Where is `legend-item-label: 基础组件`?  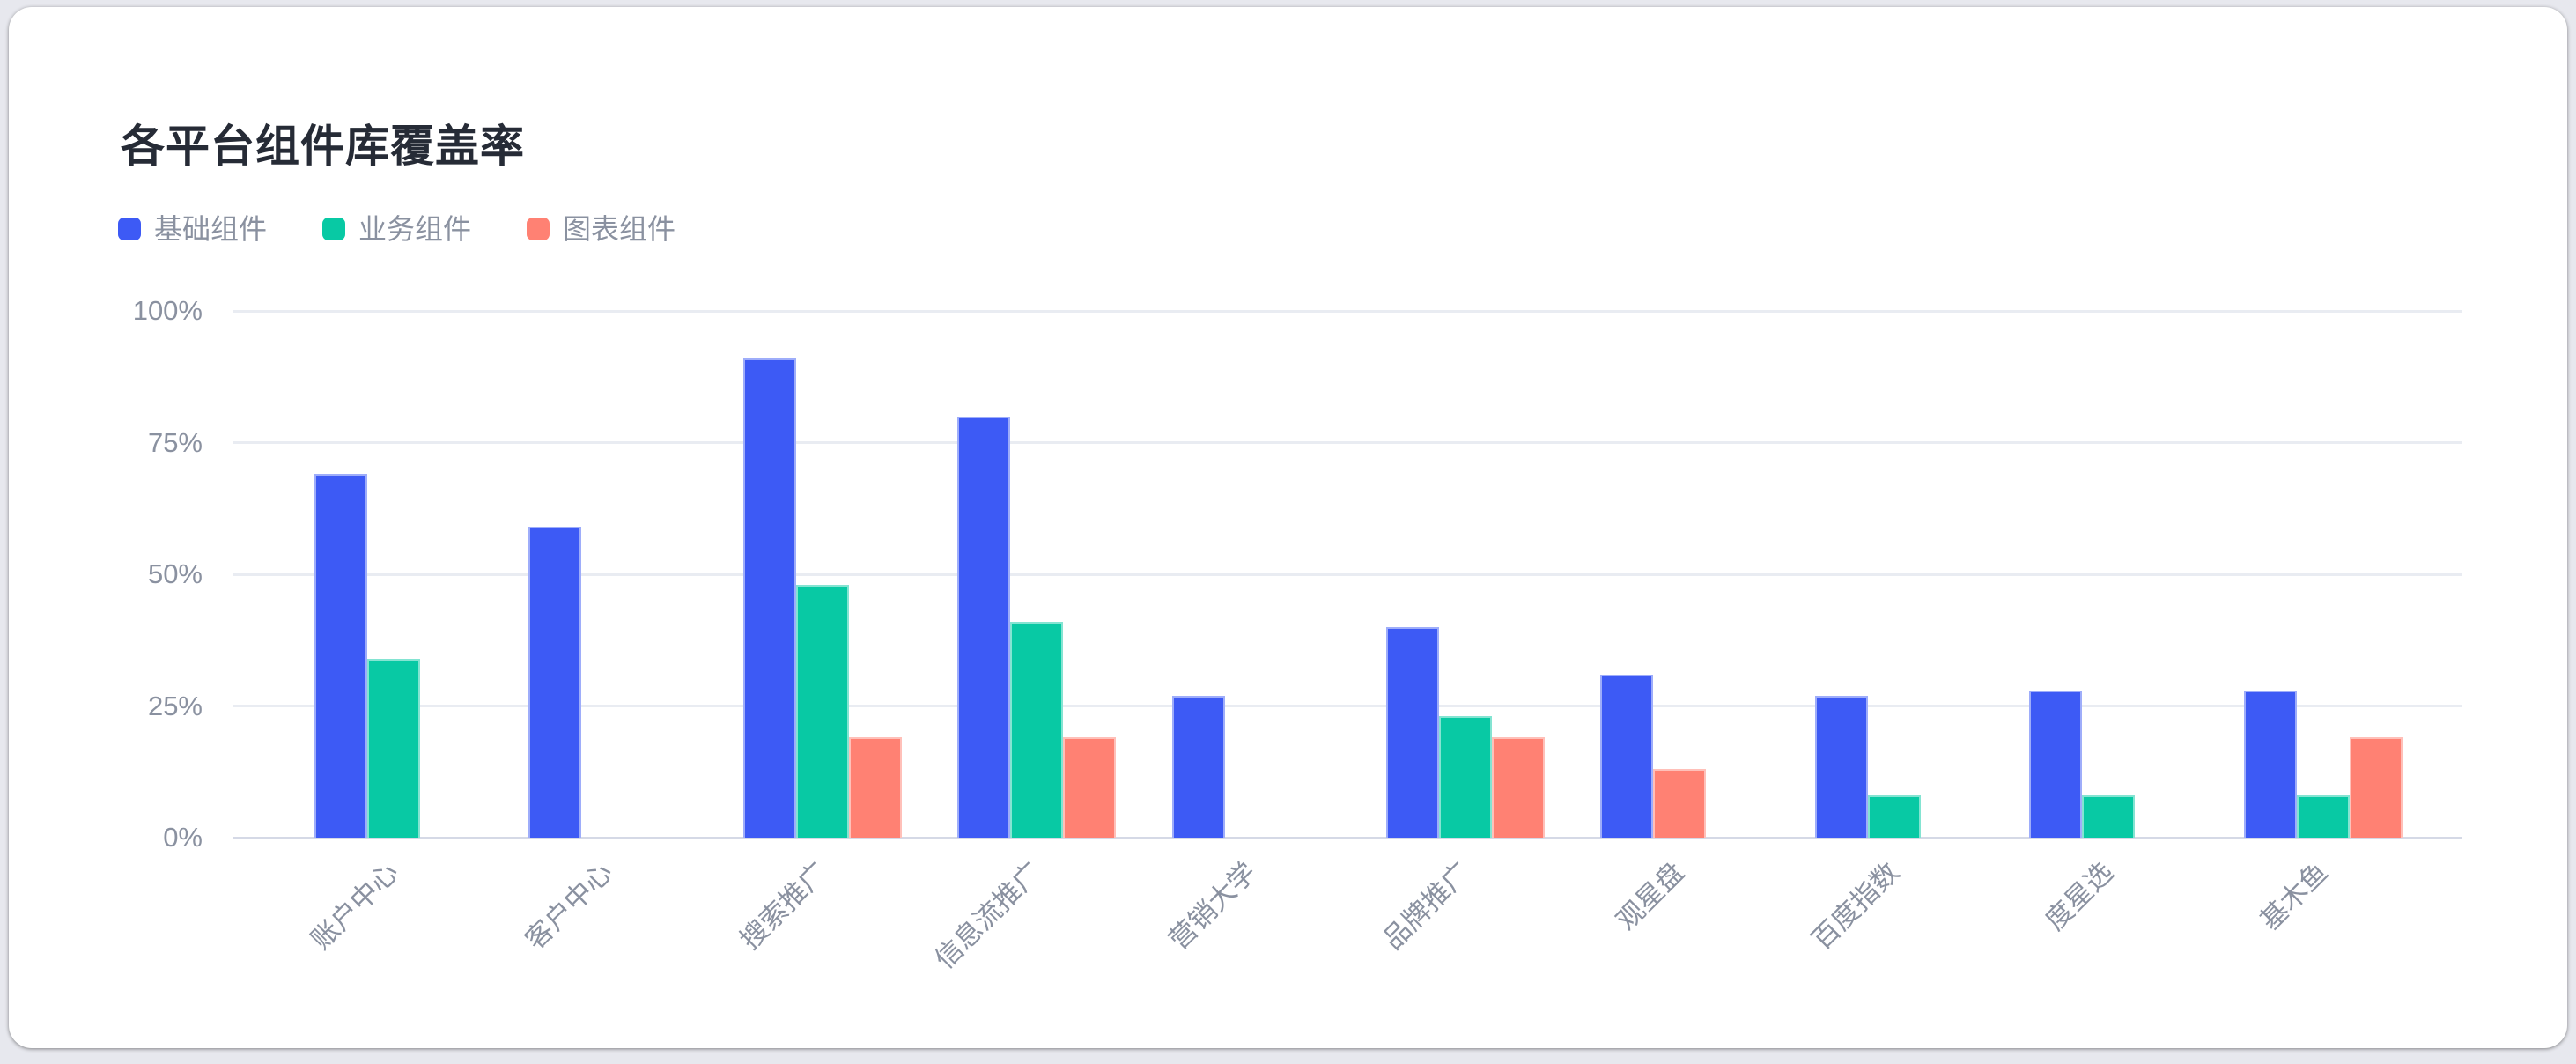 legend-item-label: 基础组件 is located at coordinates (211, 229).